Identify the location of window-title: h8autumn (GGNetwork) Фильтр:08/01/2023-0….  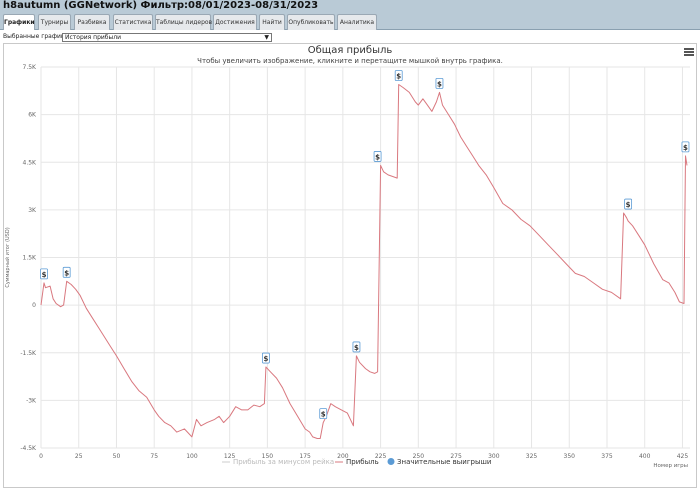
(161, 5).